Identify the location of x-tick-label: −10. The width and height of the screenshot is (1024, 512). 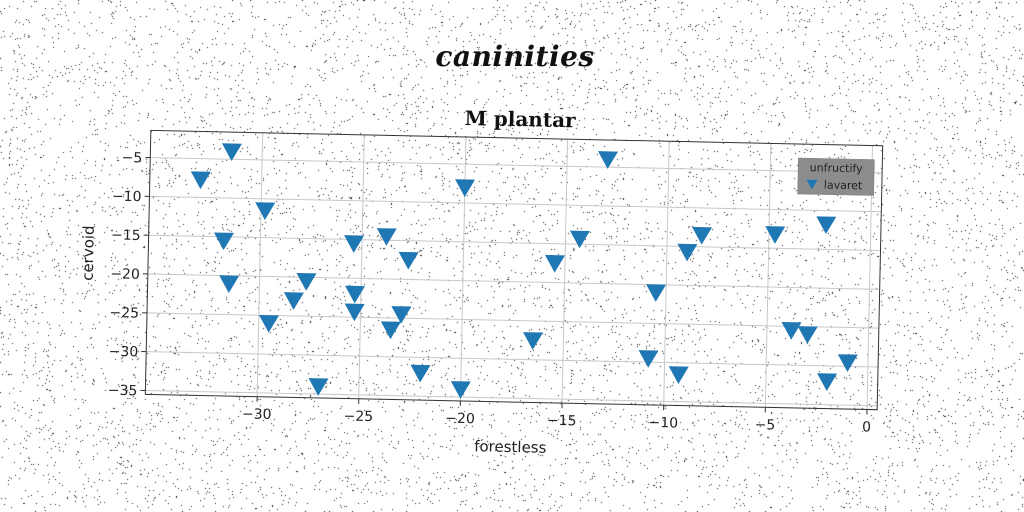
(663, 423).